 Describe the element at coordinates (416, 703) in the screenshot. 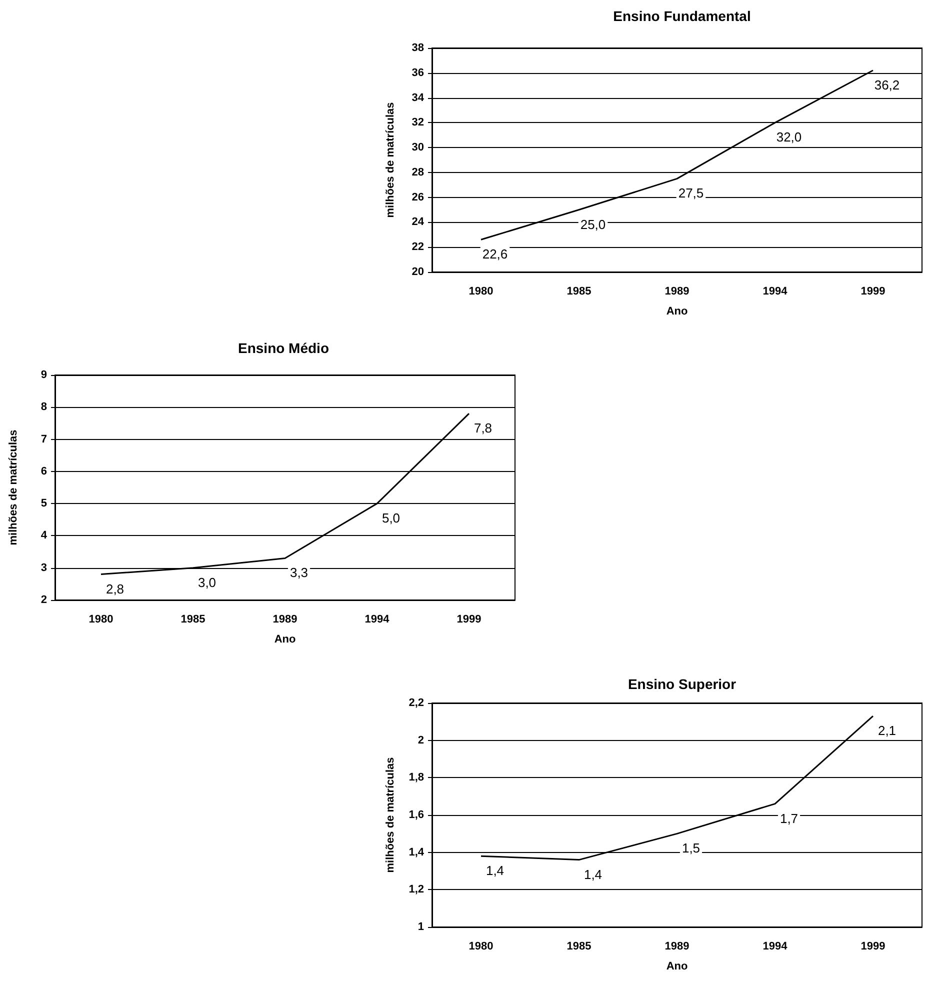

I see `y-tick-label: 2,2` at that location.